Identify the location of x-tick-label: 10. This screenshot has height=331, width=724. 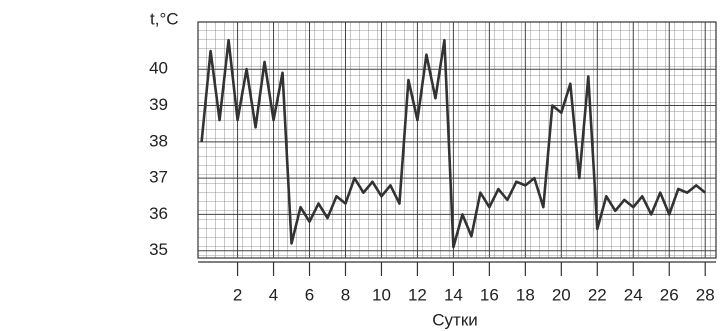
(381, 294).